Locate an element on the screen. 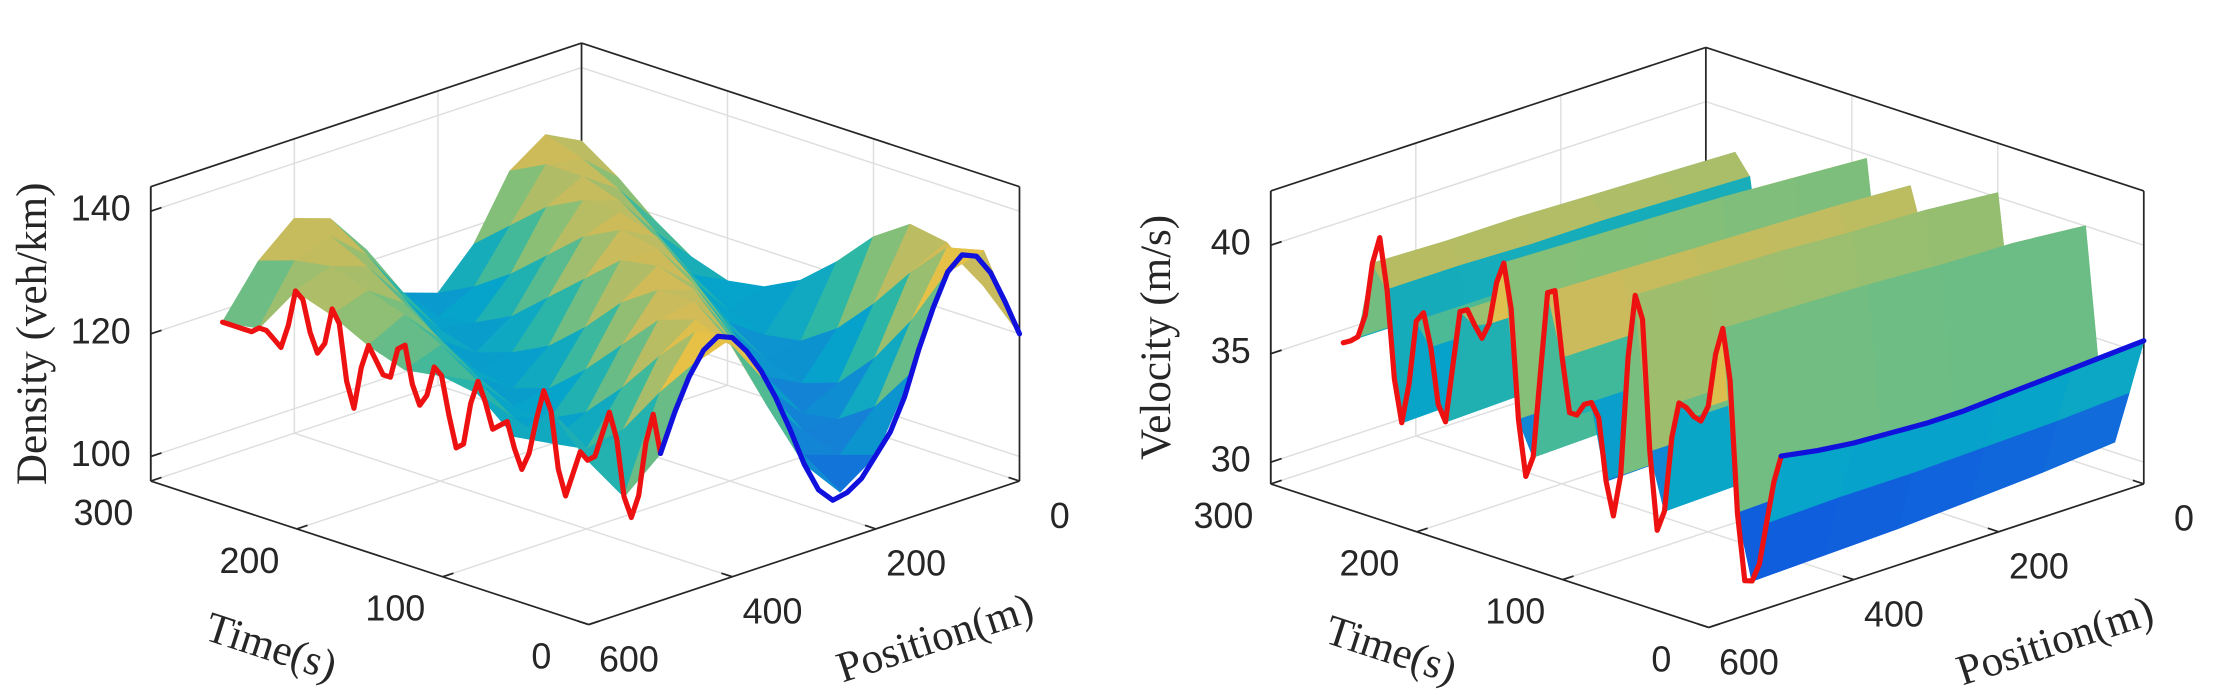  z-axis-label: Density (veh/km) is located at coordinates (32, 334).